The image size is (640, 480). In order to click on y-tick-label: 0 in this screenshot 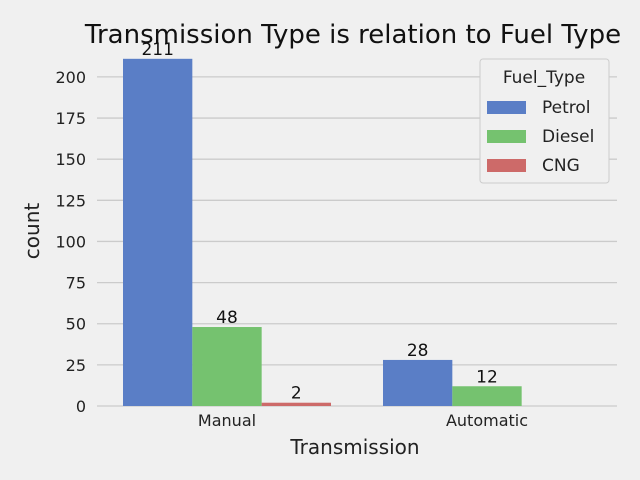, I will do `click(81, 406)`.